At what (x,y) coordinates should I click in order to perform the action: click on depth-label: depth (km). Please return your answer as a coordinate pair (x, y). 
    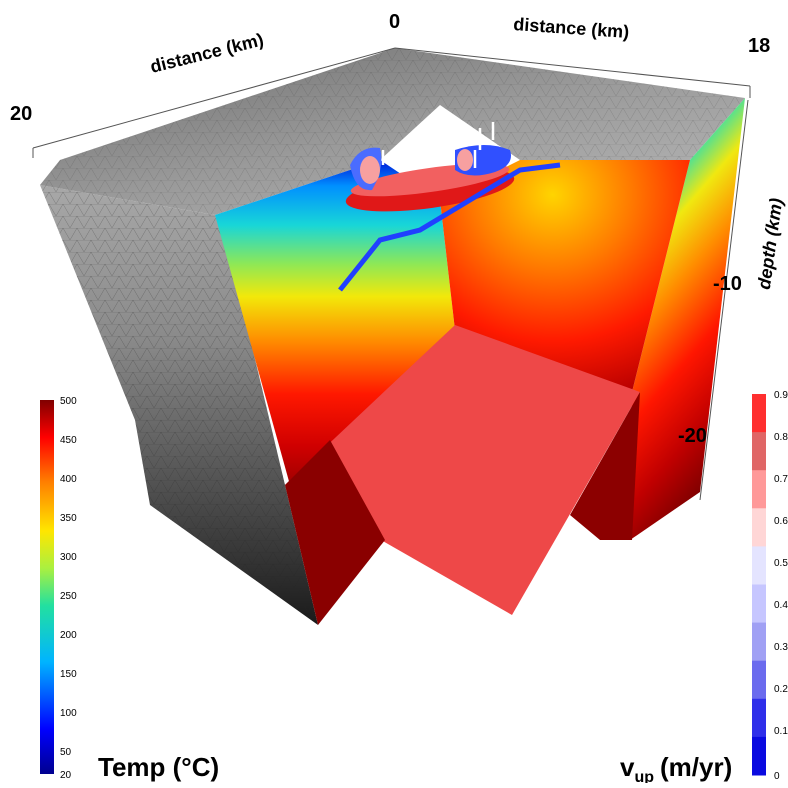
    Looking at the image, I should click on (770, 244).